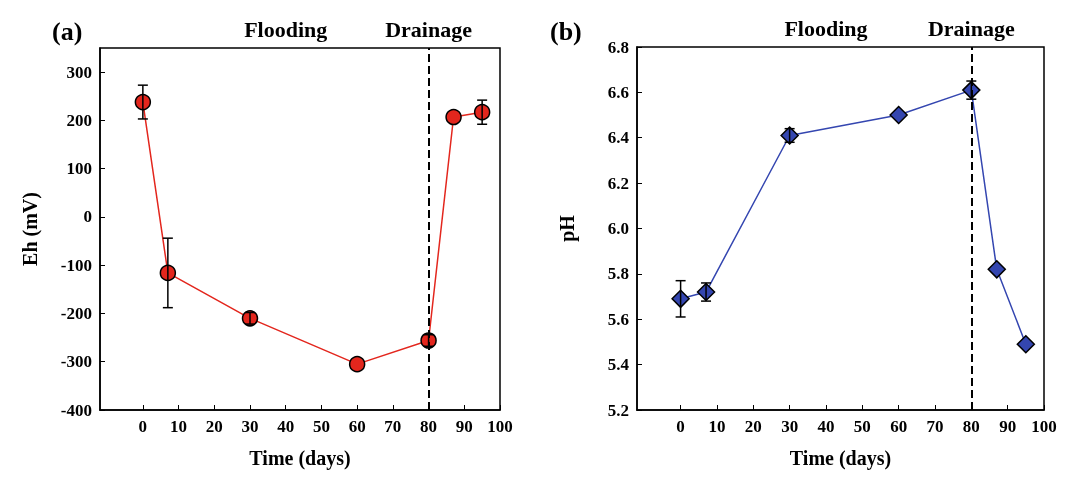  I want to click on y-tick-label: -200, so click(76, 313).